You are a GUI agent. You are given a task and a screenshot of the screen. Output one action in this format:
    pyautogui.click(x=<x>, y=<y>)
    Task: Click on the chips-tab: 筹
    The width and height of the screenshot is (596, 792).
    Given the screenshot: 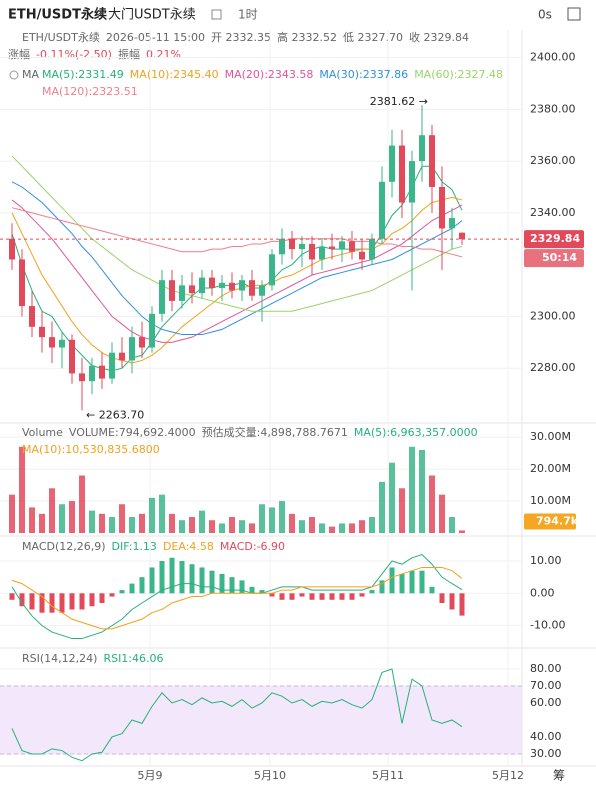 What is the action you would take?
    pyautogui.click(x=559, y=776)
    